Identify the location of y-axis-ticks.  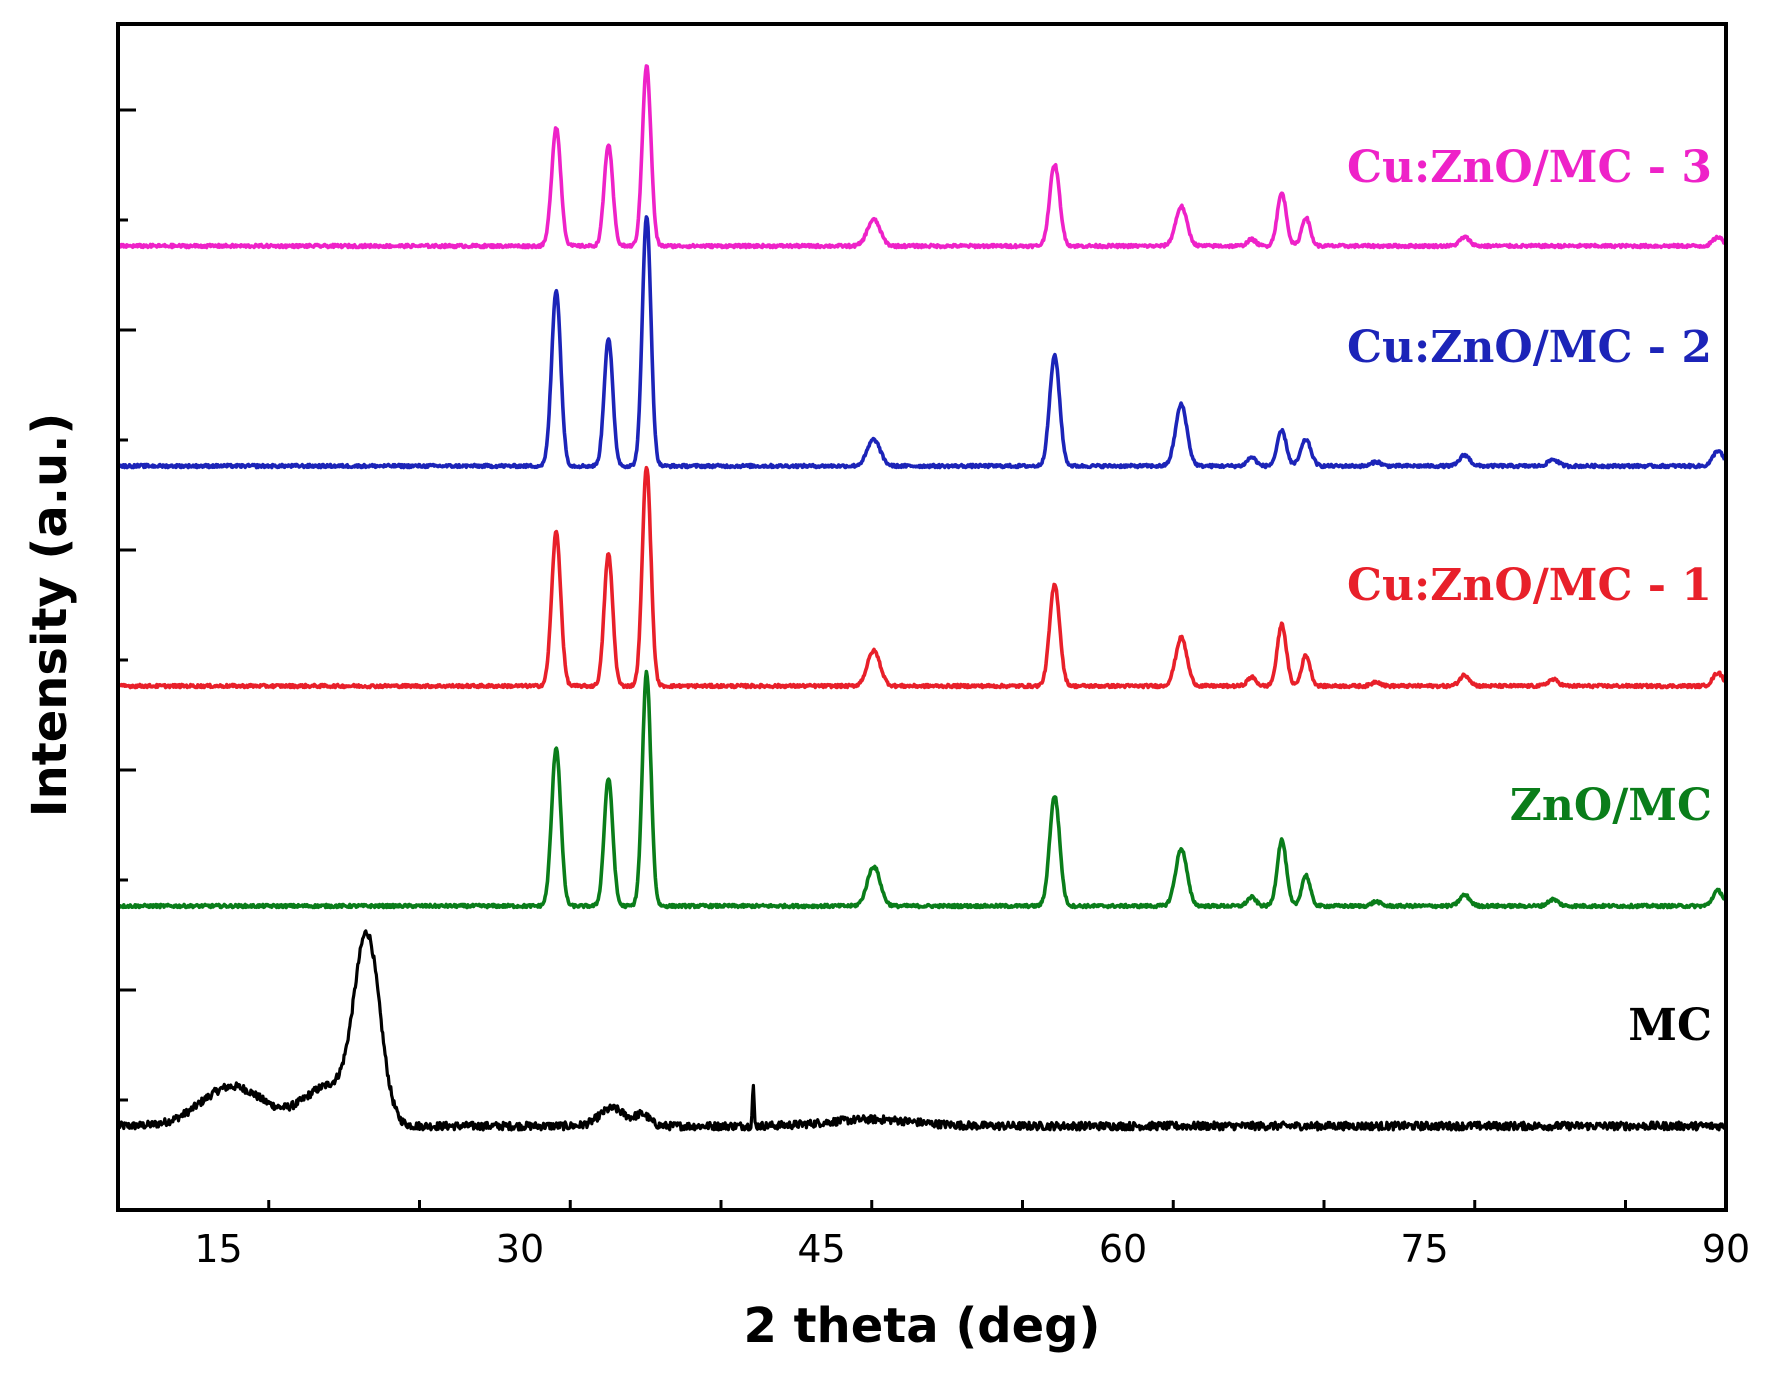
(127, 605).